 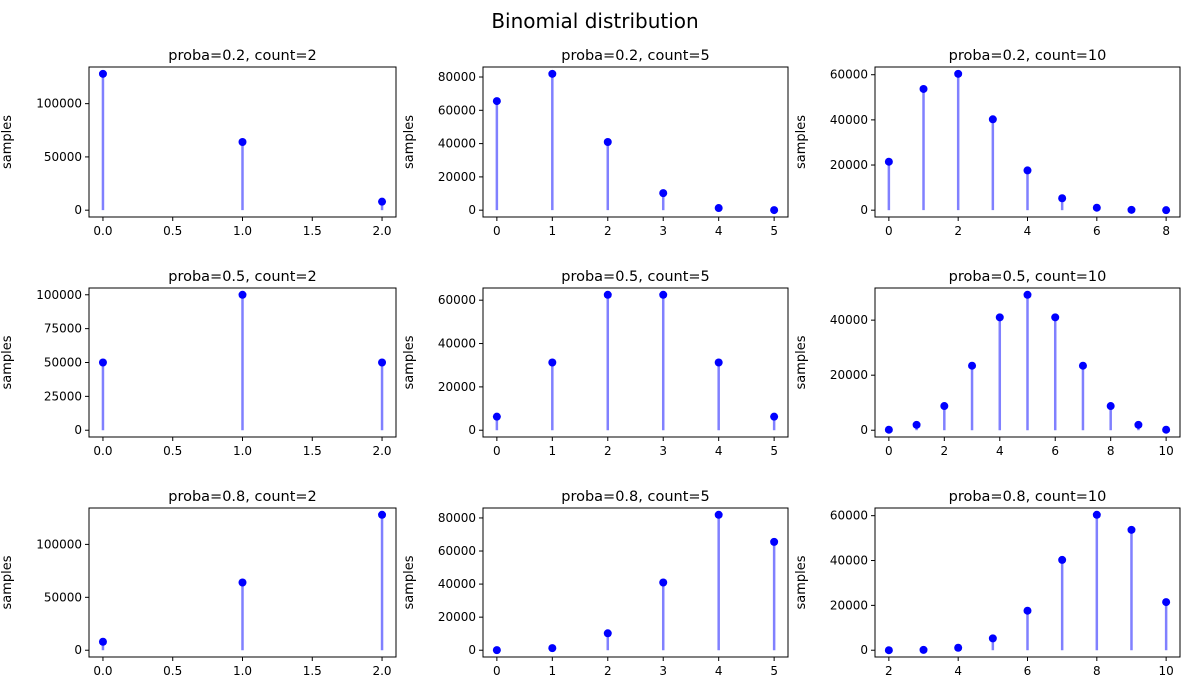 What do you see at coordinates (59, 104) in the screenshot?
I see `y-tick-label: 100000` at bounding box center [59, 104].